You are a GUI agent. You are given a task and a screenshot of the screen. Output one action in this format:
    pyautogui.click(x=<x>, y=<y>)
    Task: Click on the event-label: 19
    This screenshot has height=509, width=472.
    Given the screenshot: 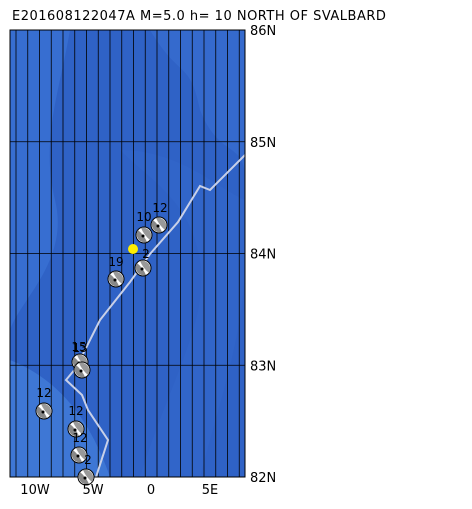 What is the action you would take?
    pyautogui.click(x=115, y=262)
    